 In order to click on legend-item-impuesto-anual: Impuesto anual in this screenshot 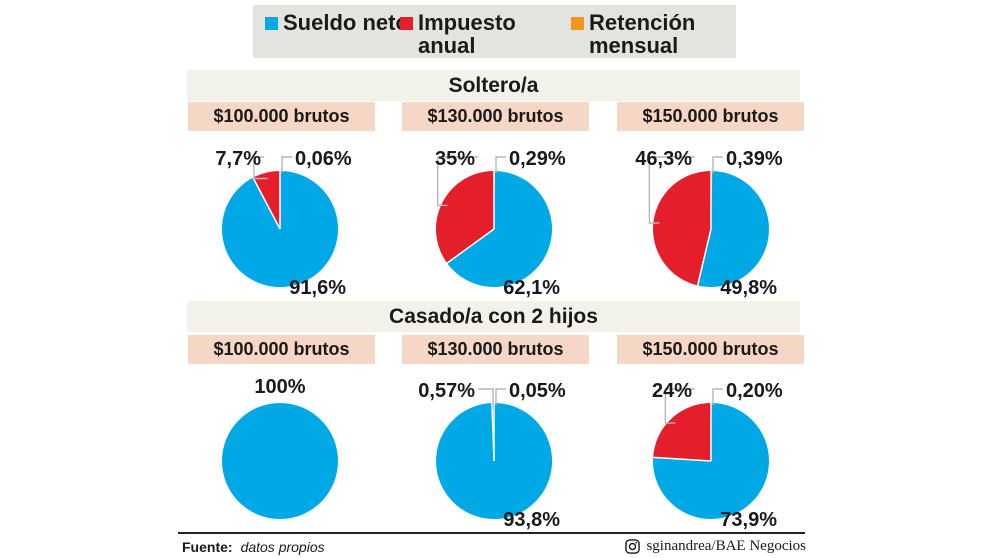, I will do `click(479, 34)`.